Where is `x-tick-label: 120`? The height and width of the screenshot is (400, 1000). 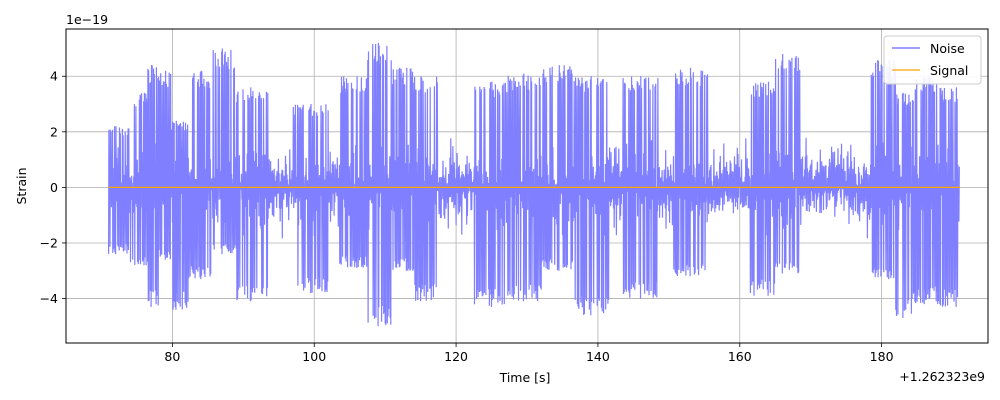
x-tick-label: 120 is located at coordinates (456, 356).